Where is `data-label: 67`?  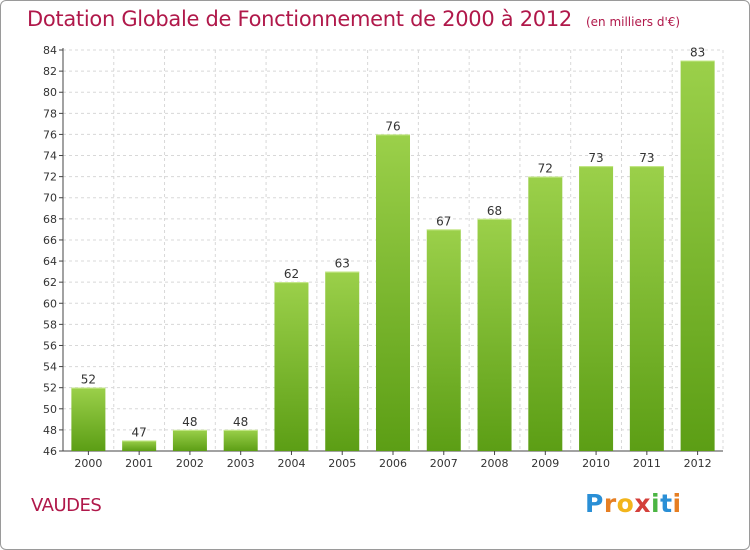 data-label: 67 is located at coordinates (443, 221).